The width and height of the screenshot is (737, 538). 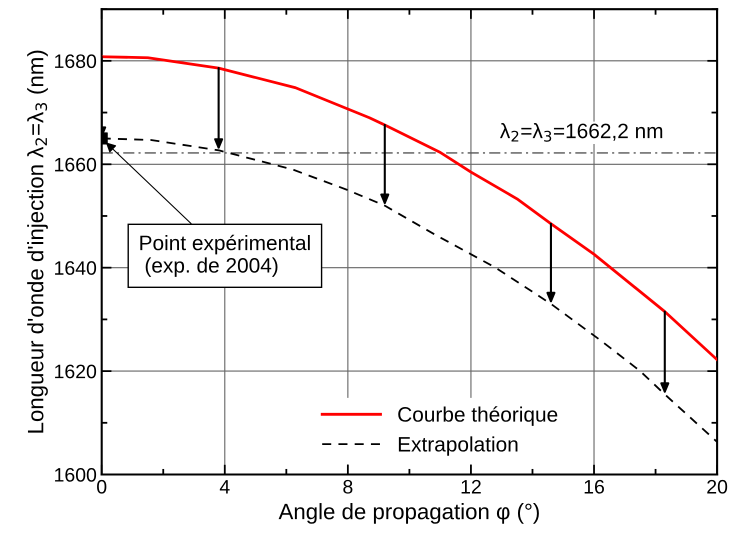 I want to click on y-axis-title: Longueur d'onde d'injection λ$_{2}$=λ$_{3}$ (nm), so click(x=37, y=241).